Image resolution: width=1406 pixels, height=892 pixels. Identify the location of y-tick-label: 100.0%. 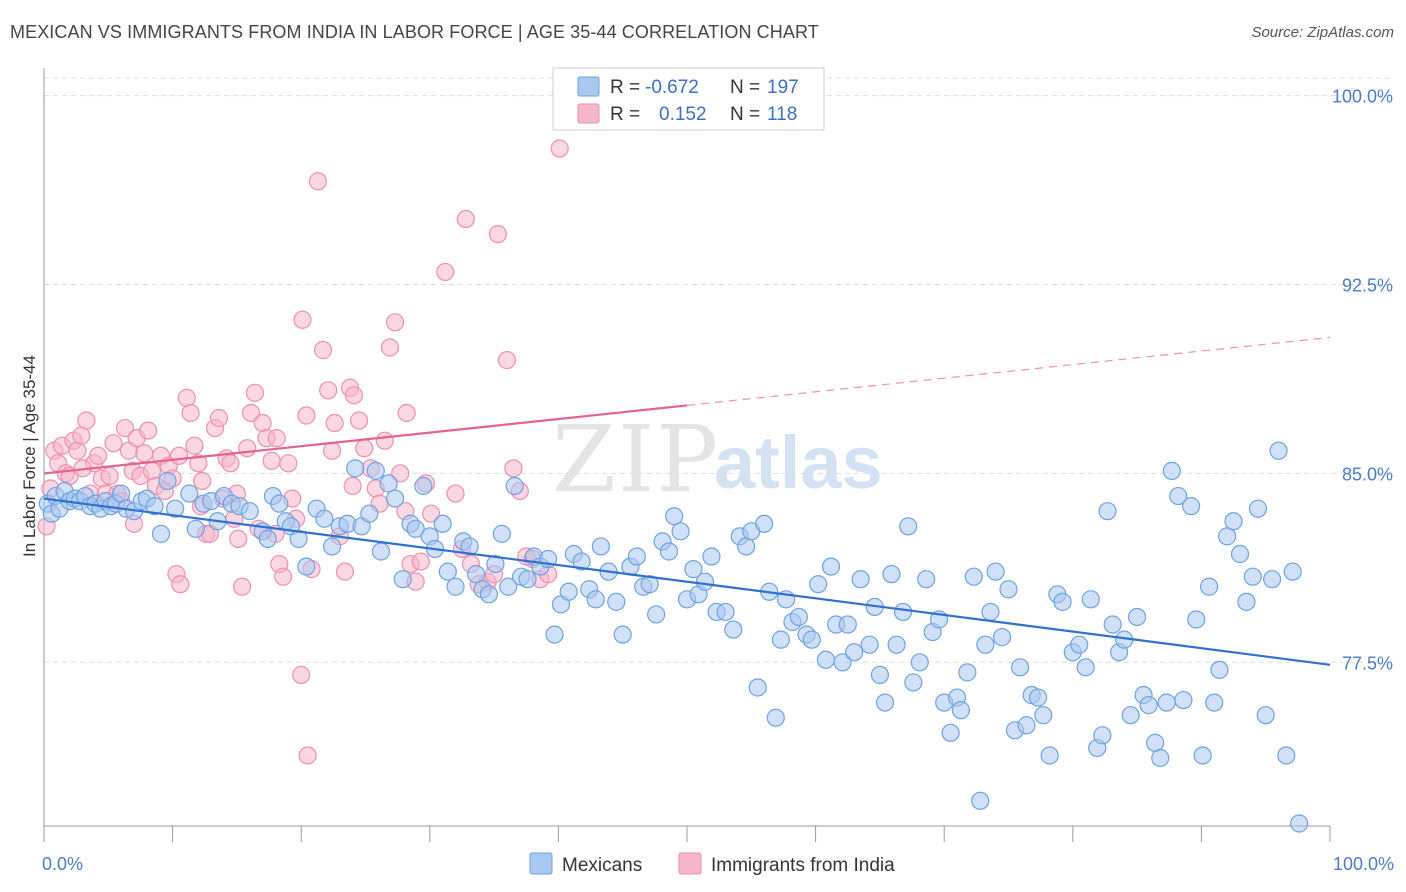
(1362, 97).